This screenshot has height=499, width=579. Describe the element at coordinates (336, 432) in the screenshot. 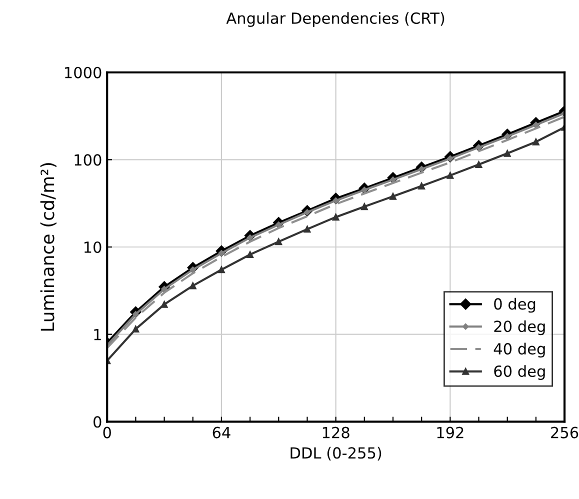

I see `x-tick-label: 128` at that location.